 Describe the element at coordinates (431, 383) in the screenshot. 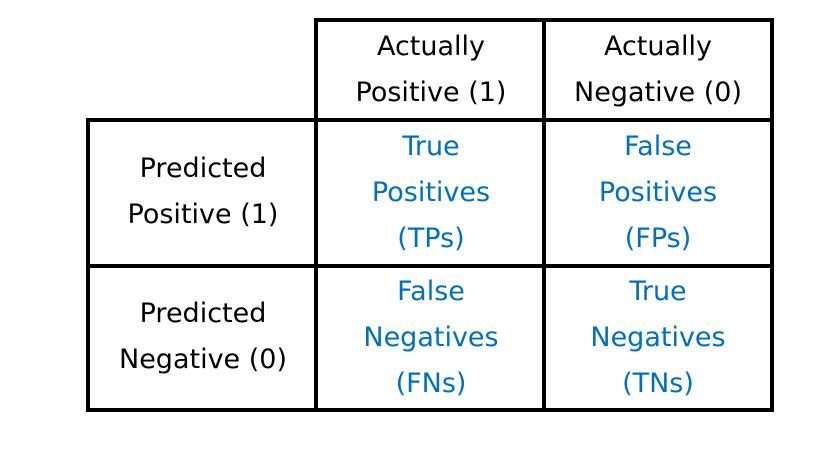

I see `cell-line: (FNs)` at that location.